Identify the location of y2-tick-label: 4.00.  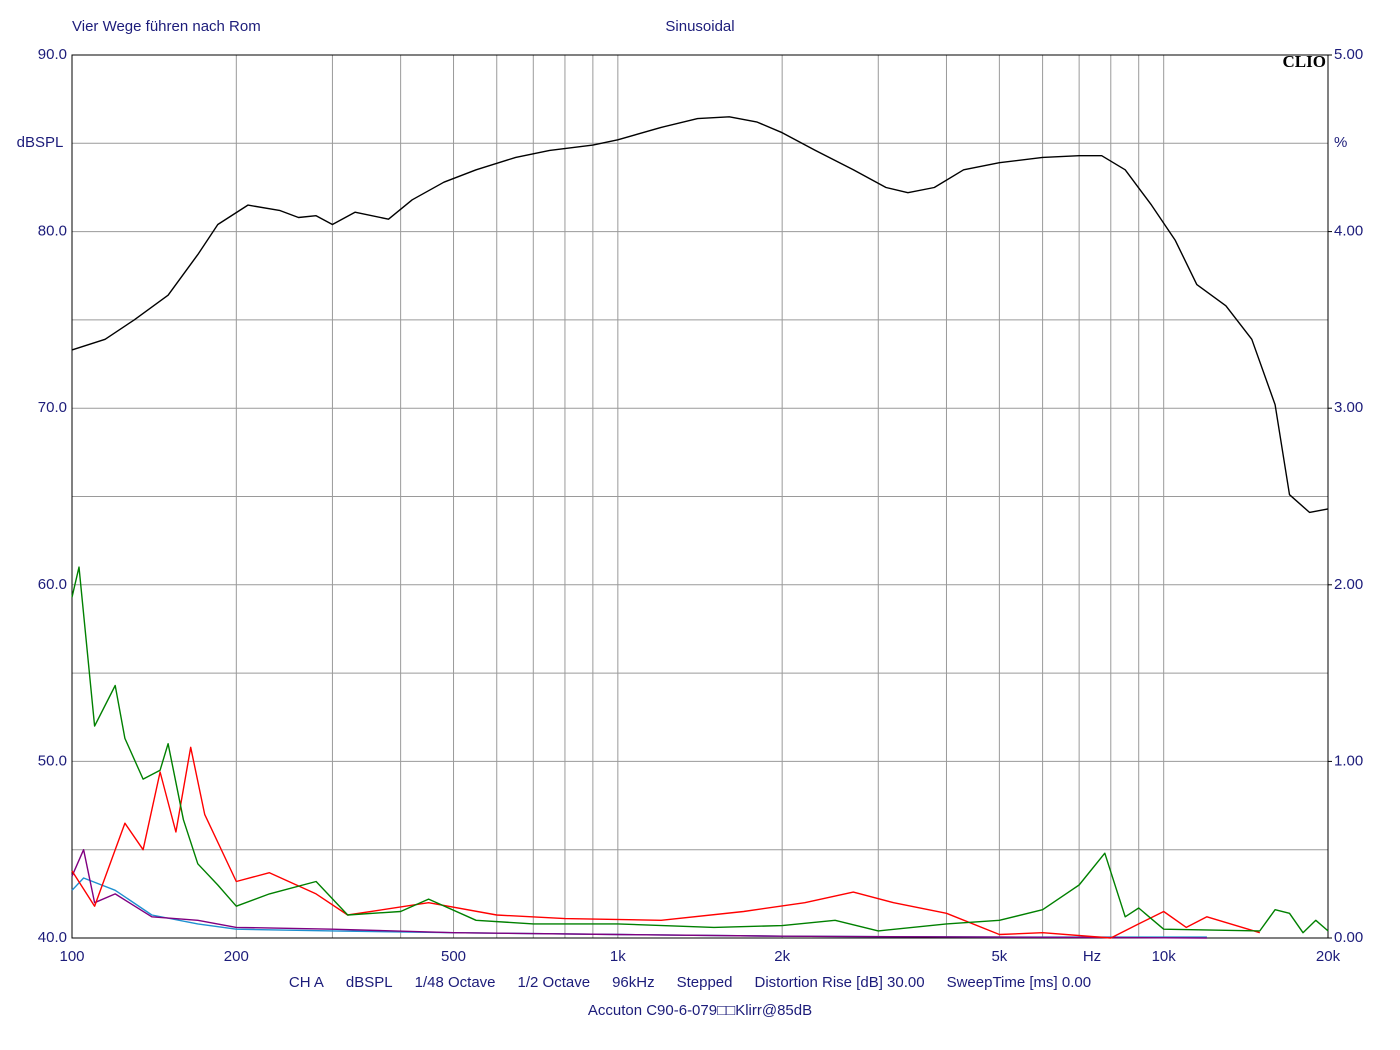
(1348, 231).